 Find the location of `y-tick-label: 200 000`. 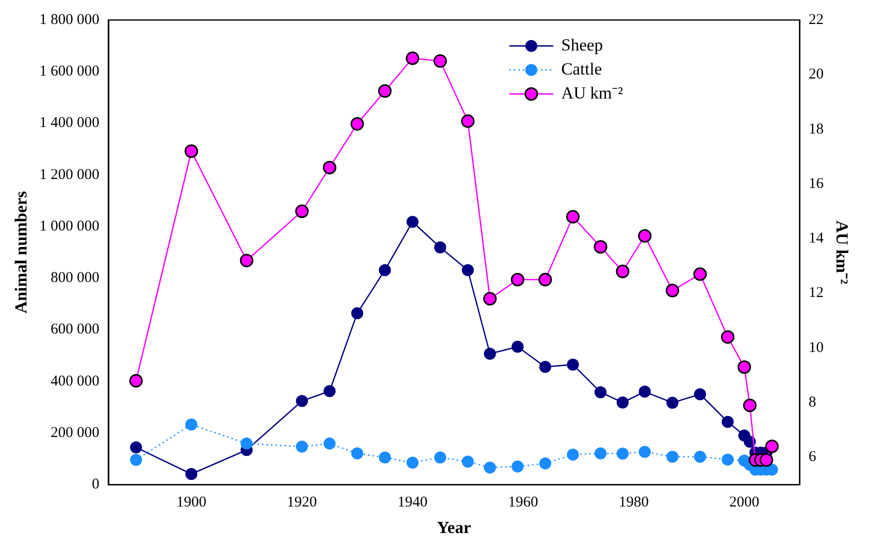

y-tick-label: 200 000 is located at coordinates (75, 432).